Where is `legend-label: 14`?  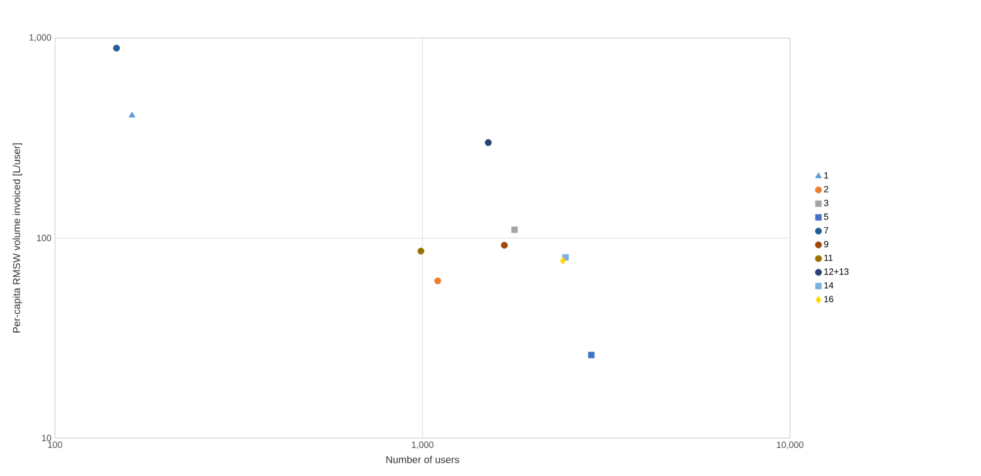 legend-label: 14 is located at coordinates (829, 285).